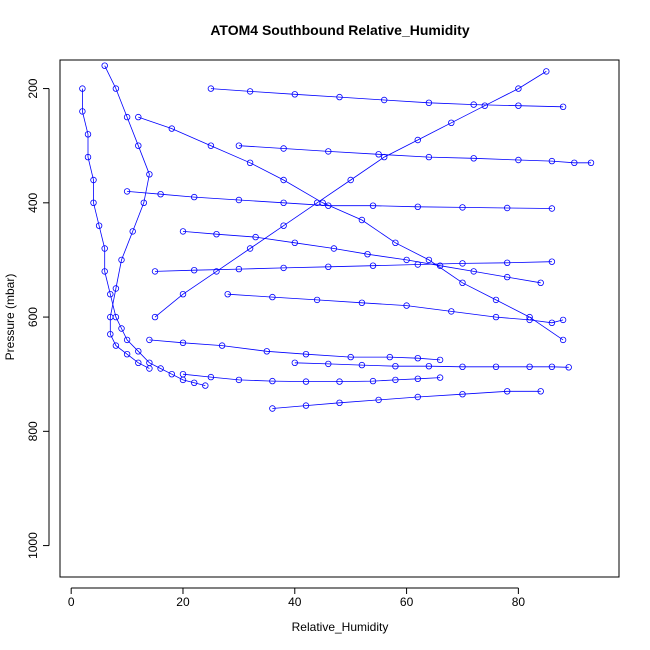  Describe the element at coordinates (340, 627) in the screenshot. I see `x-axis-label: Relative_Humidity` at that location.